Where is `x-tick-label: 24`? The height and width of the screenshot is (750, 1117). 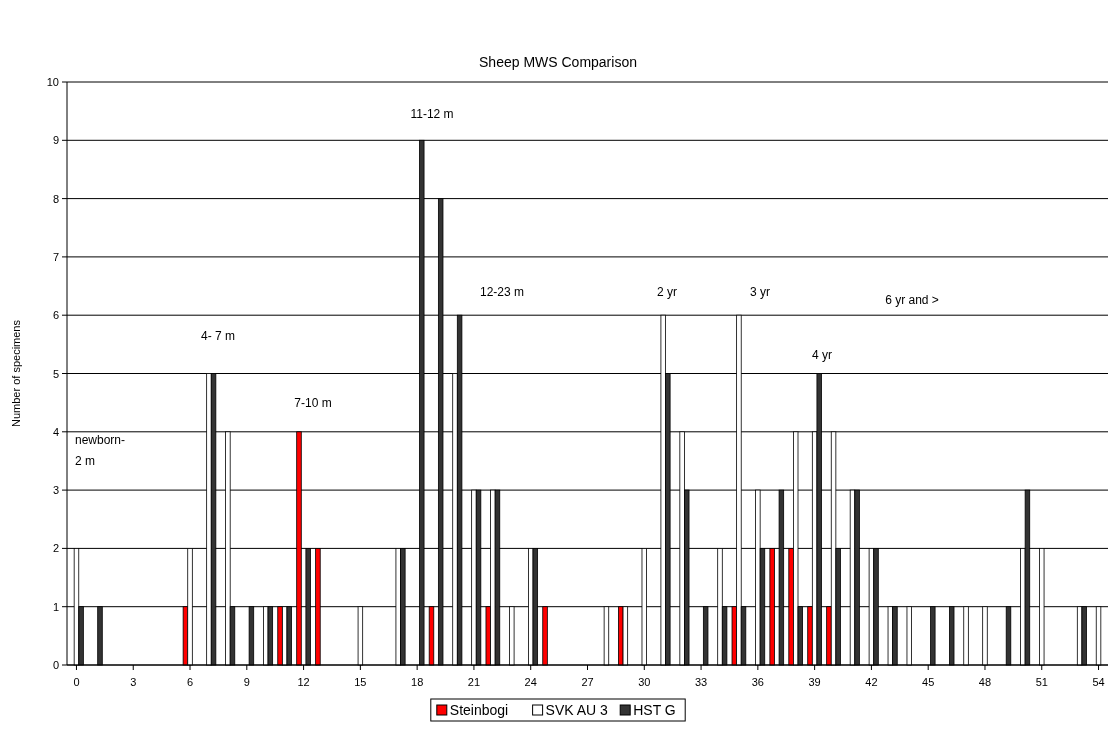
x-tick-label: 24 is located at coordinates (530, 682).